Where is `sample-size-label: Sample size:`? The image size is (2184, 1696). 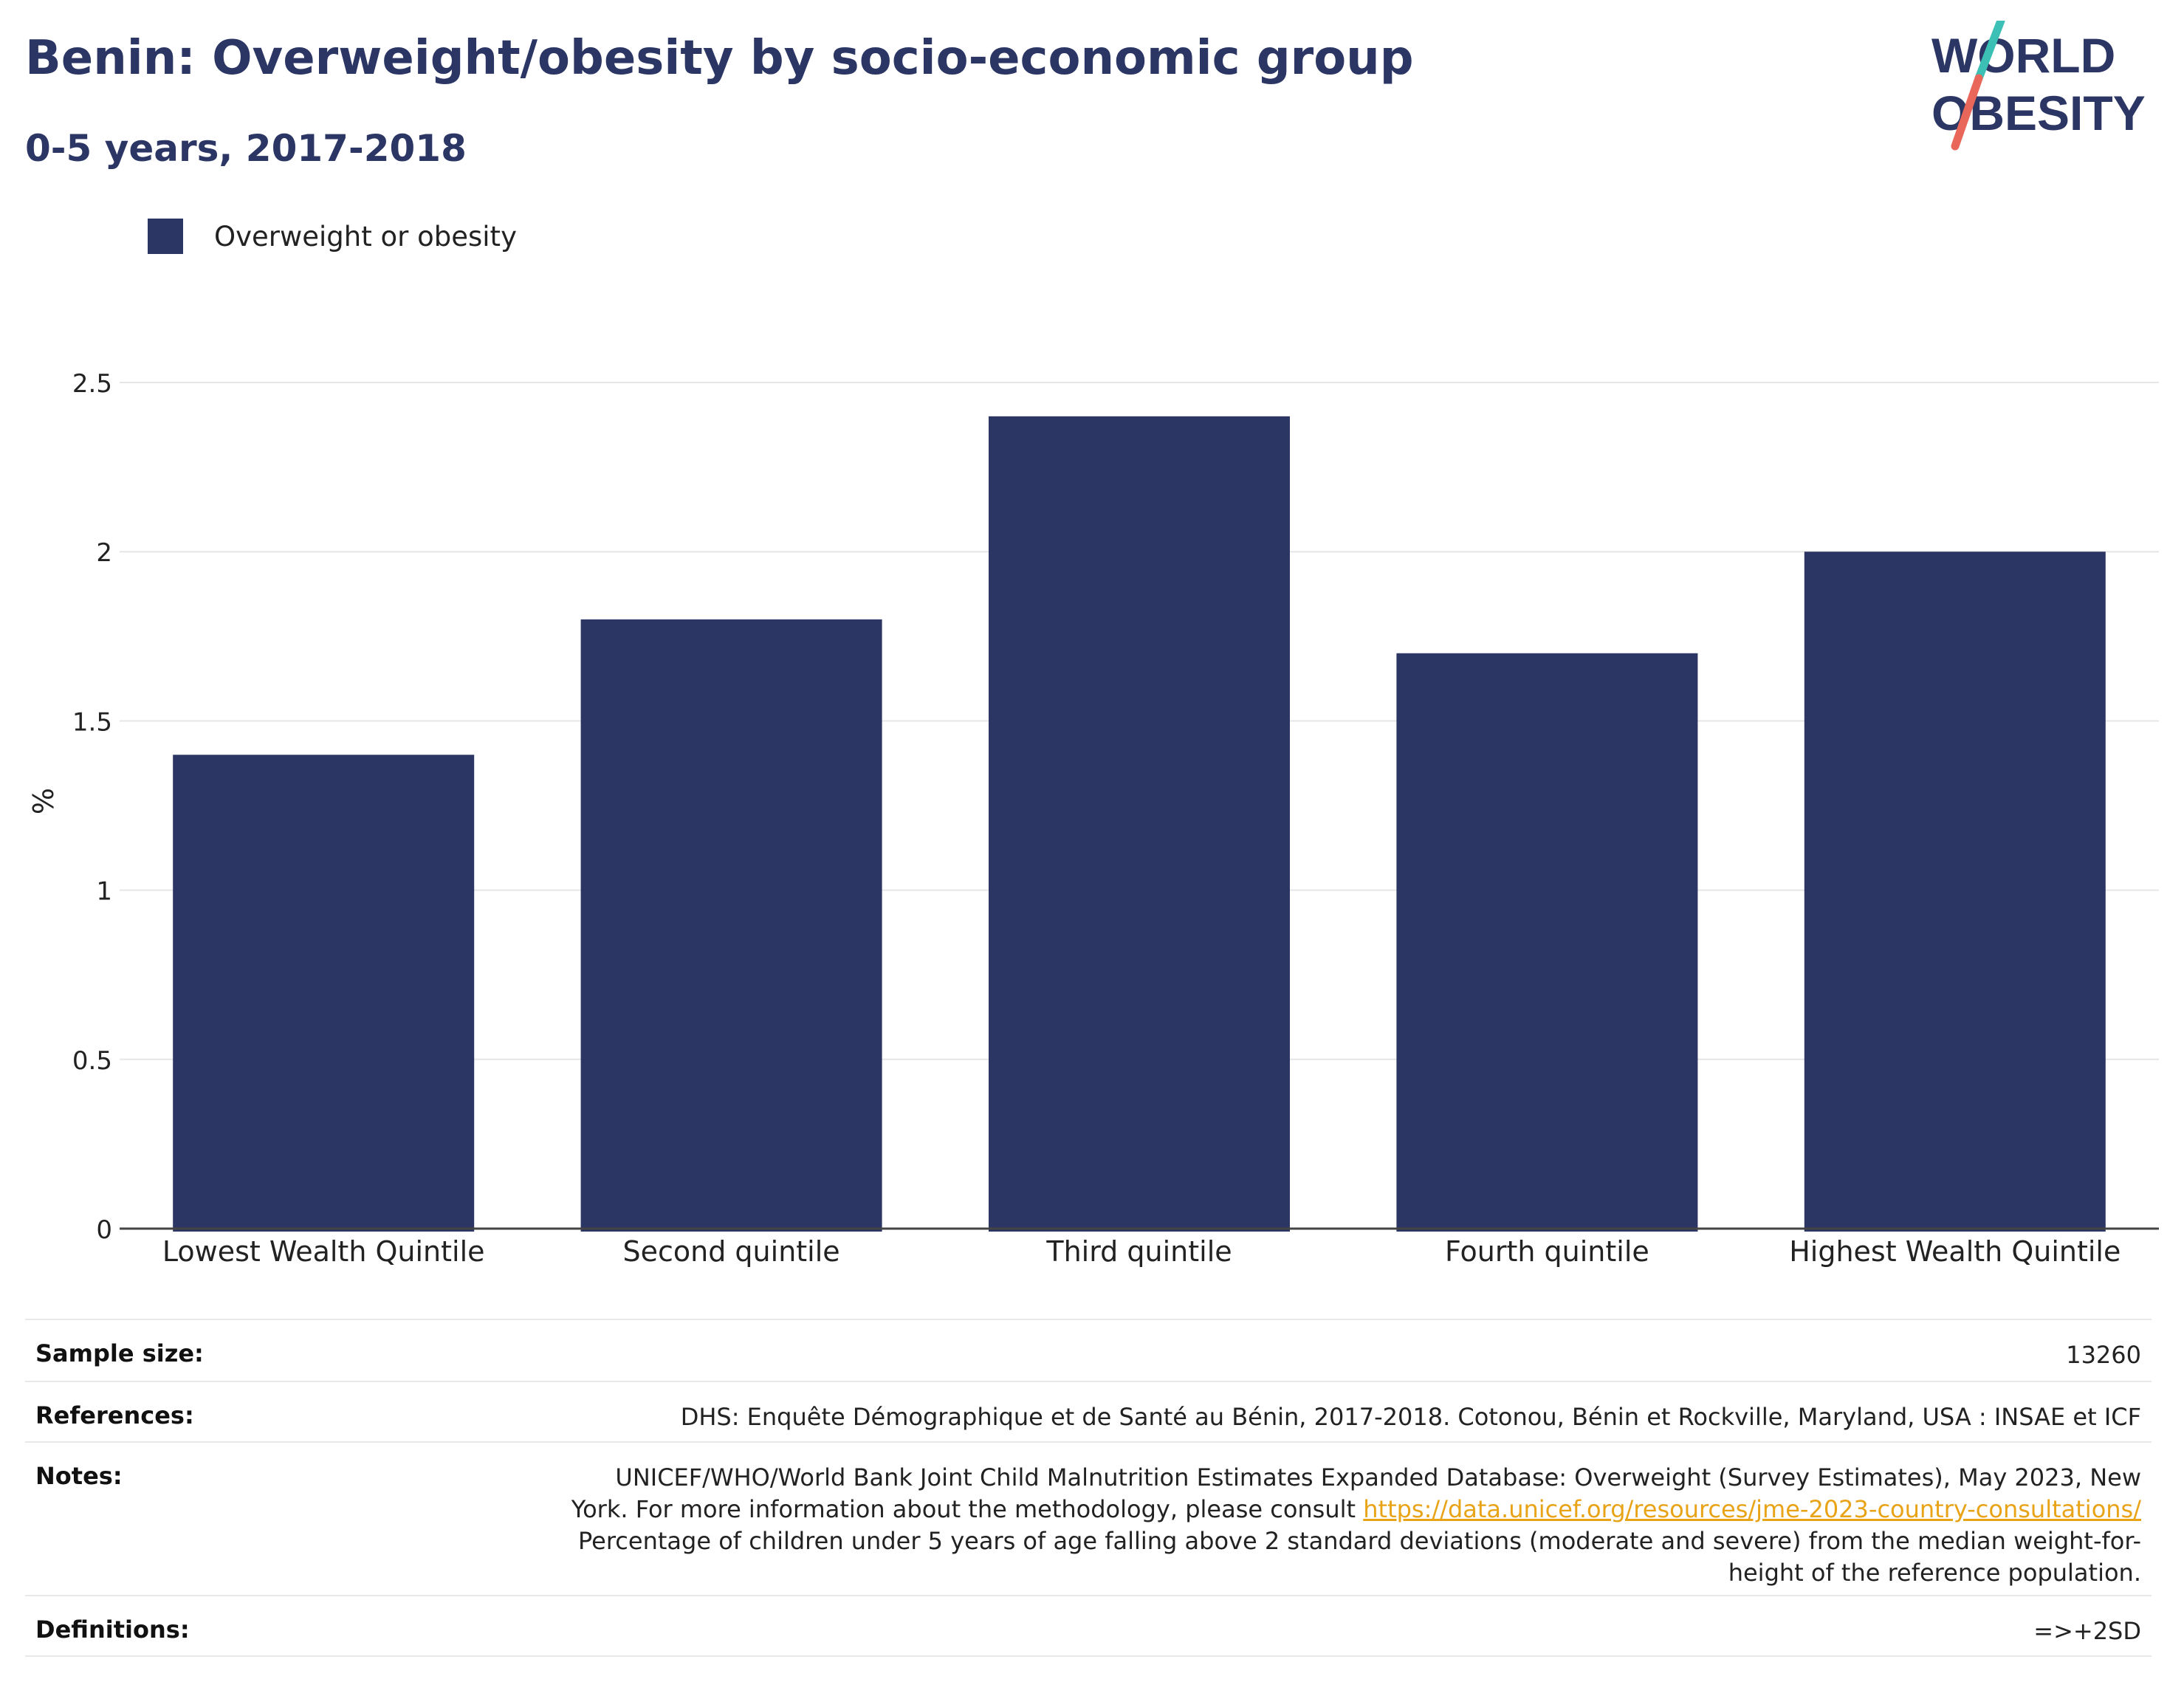
sample-size-label: Sample size: is located at coordinates (120, 1353).